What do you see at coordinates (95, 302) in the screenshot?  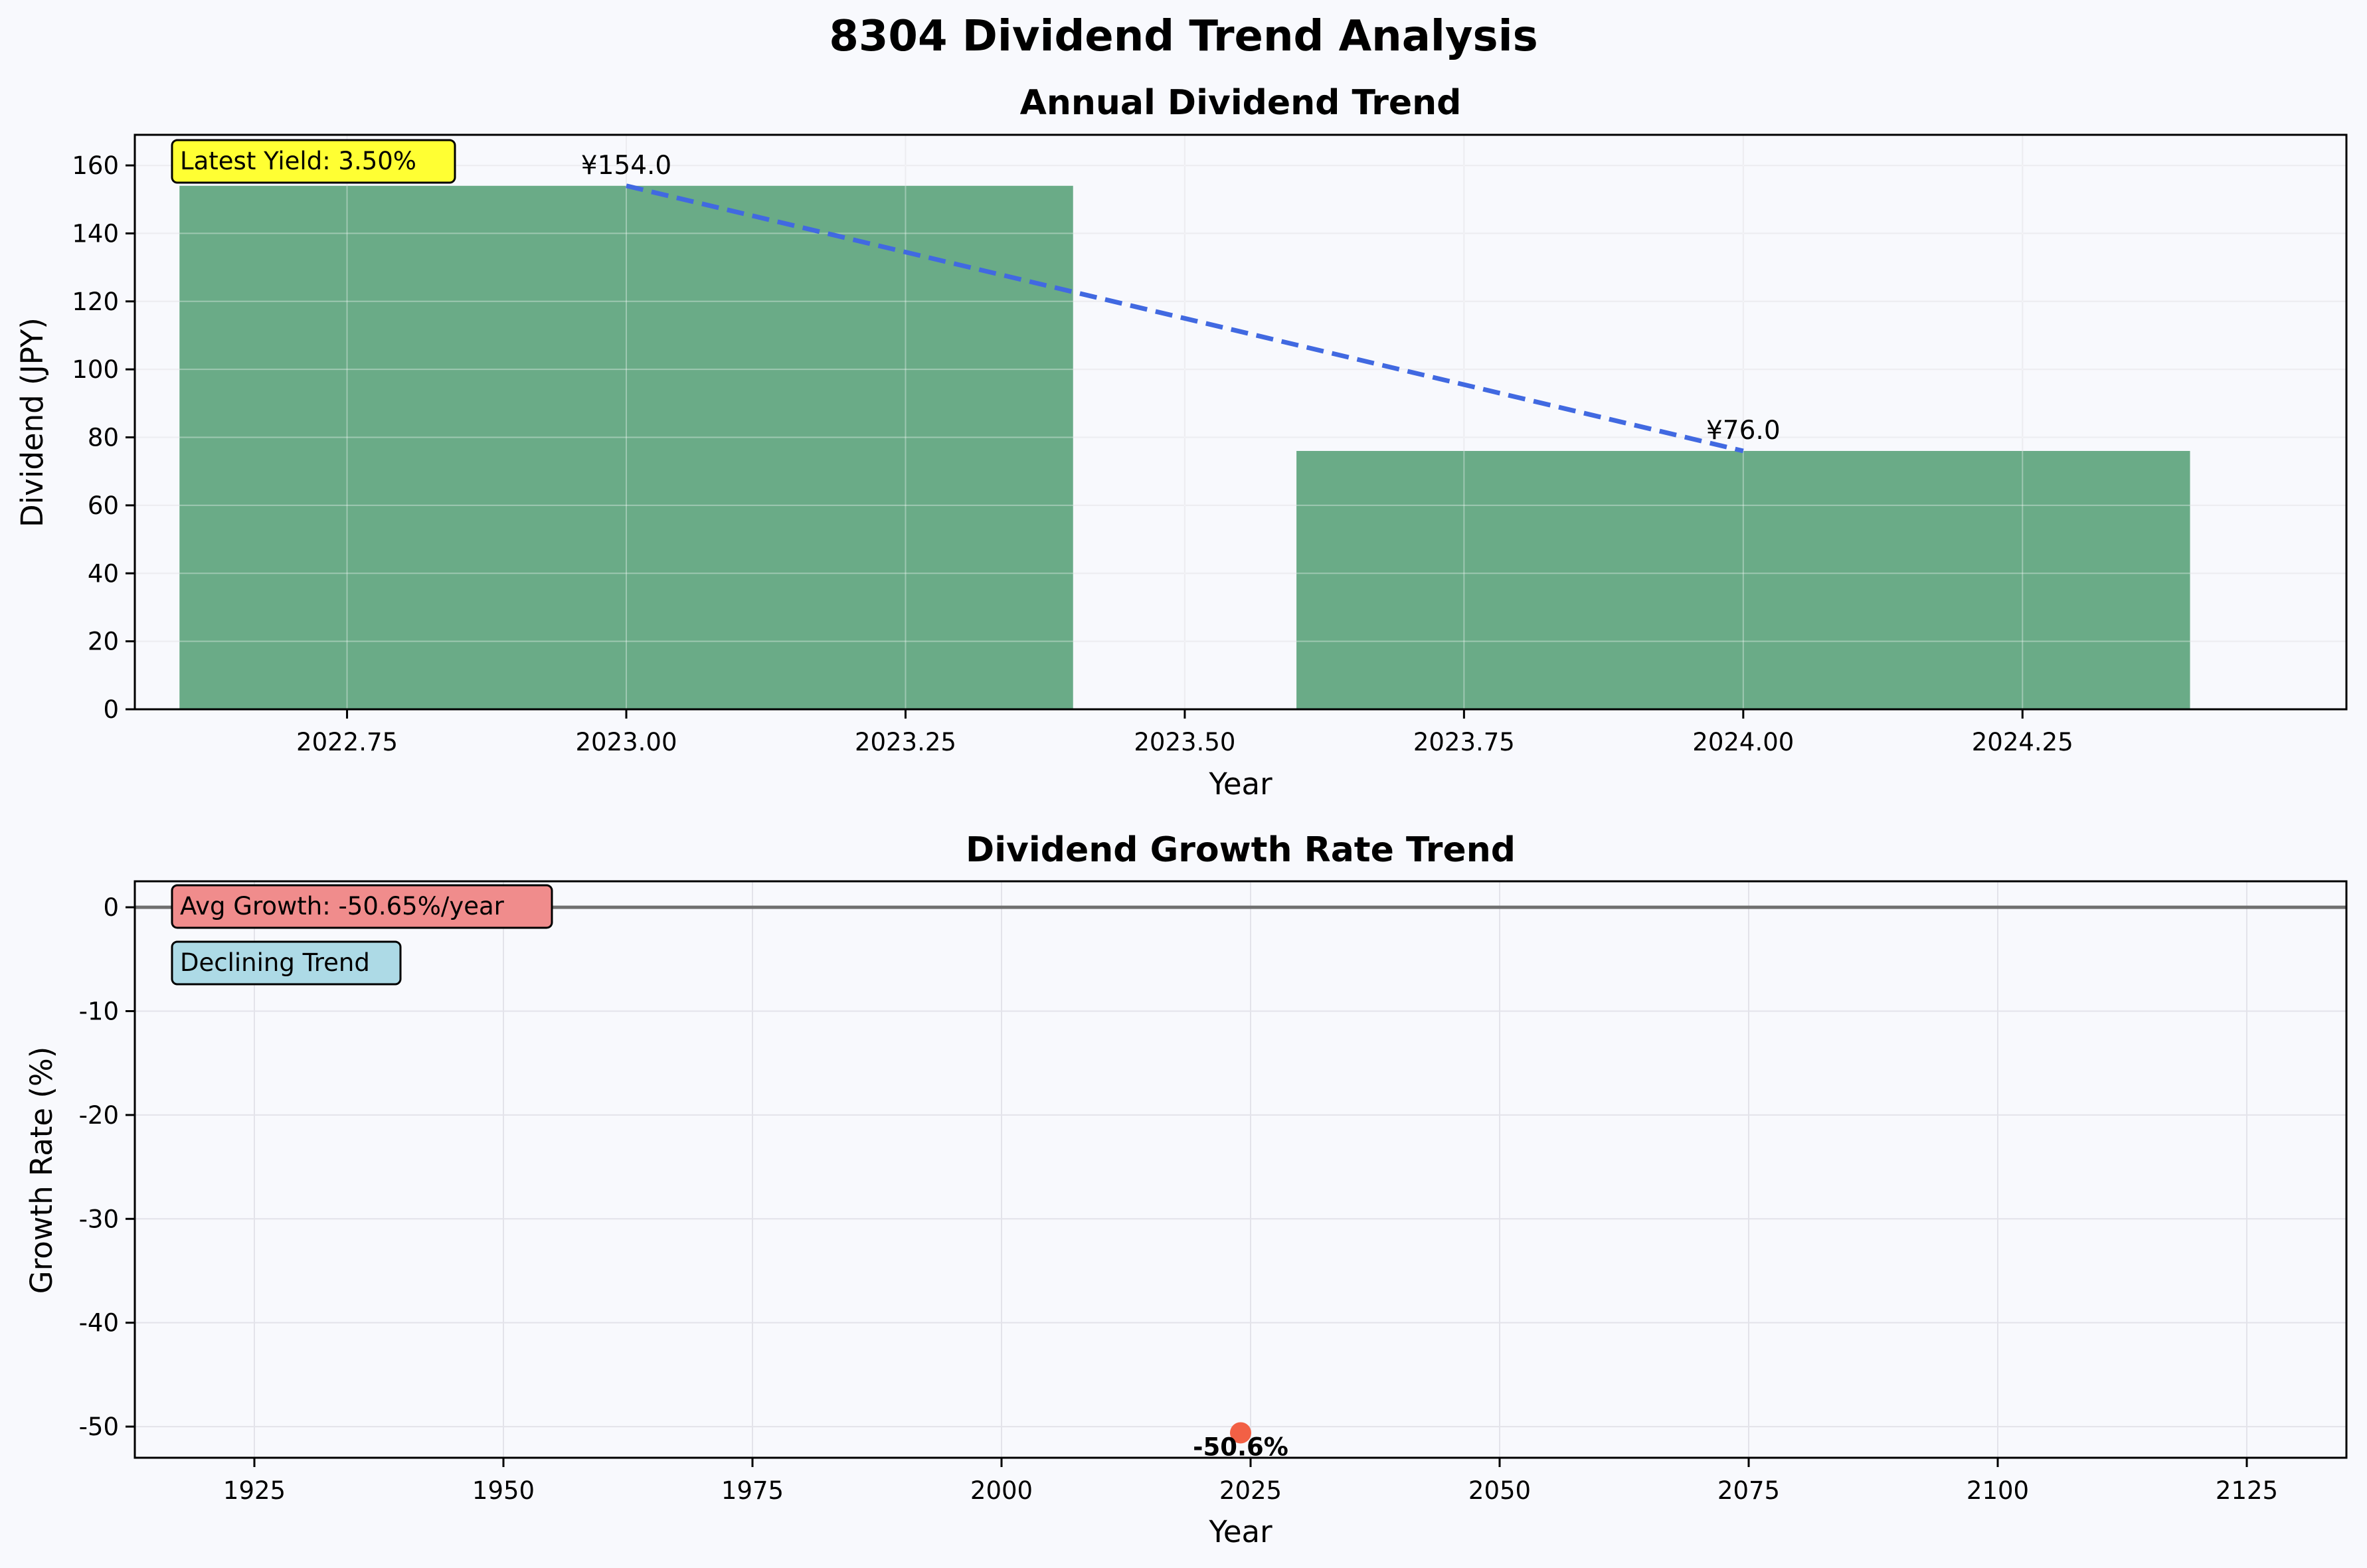 I see `chart1-y-tick-label: 120` at bounding box center [95, 302].